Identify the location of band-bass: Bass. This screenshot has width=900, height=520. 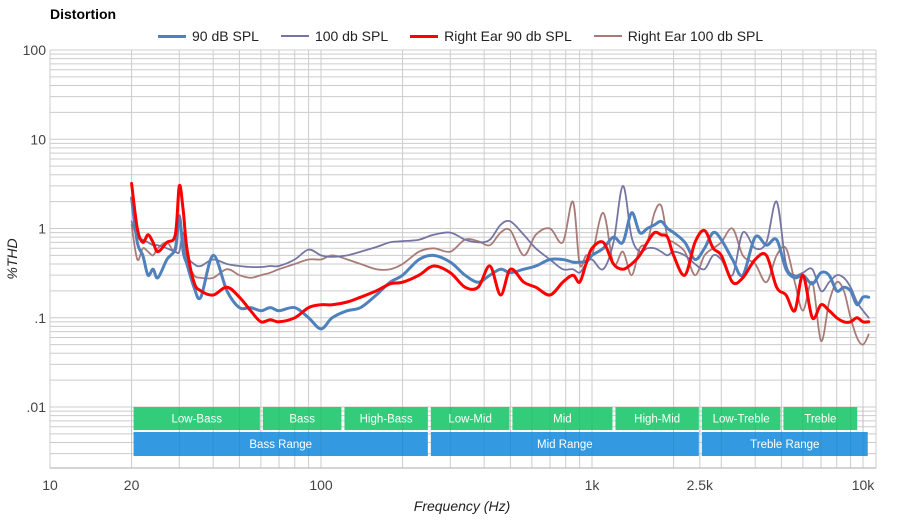
(302, 418).